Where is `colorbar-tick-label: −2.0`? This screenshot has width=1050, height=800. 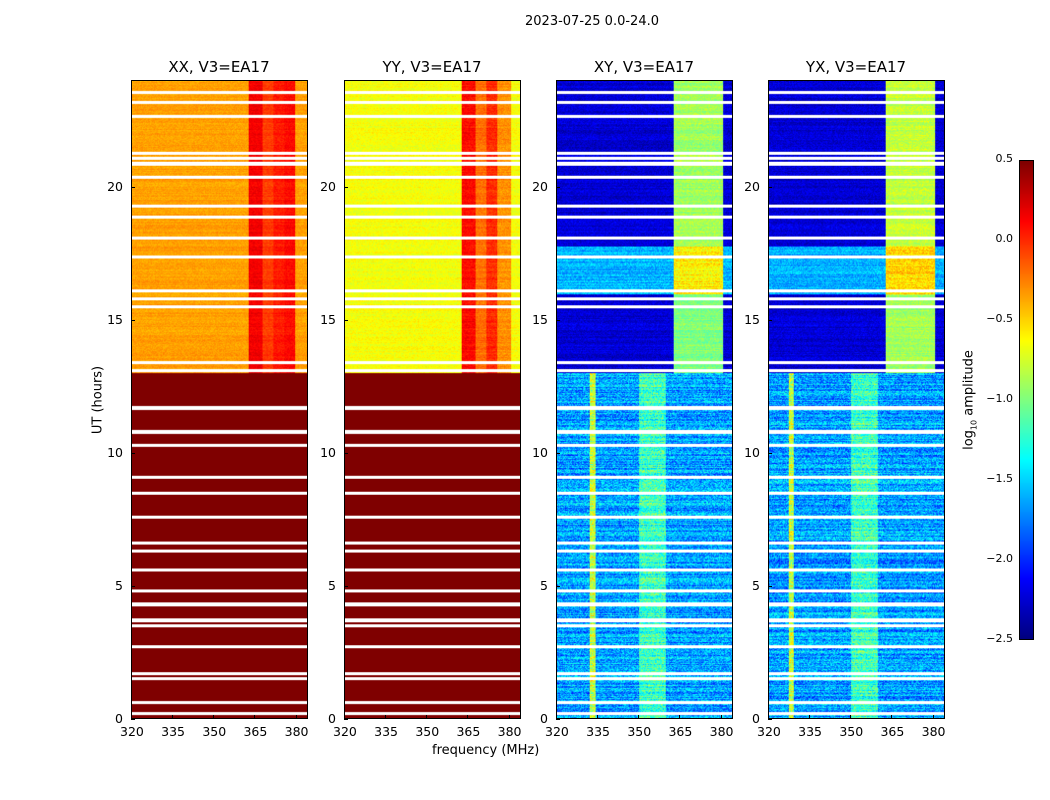
colorbar-tick-label: −2.0 is located at coordinates (999, 558).